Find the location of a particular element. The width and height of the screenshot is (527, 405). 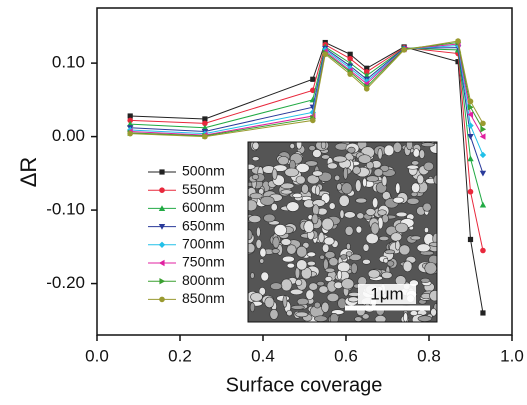

scale-label: 1μm is located at coordinates (386, 293).